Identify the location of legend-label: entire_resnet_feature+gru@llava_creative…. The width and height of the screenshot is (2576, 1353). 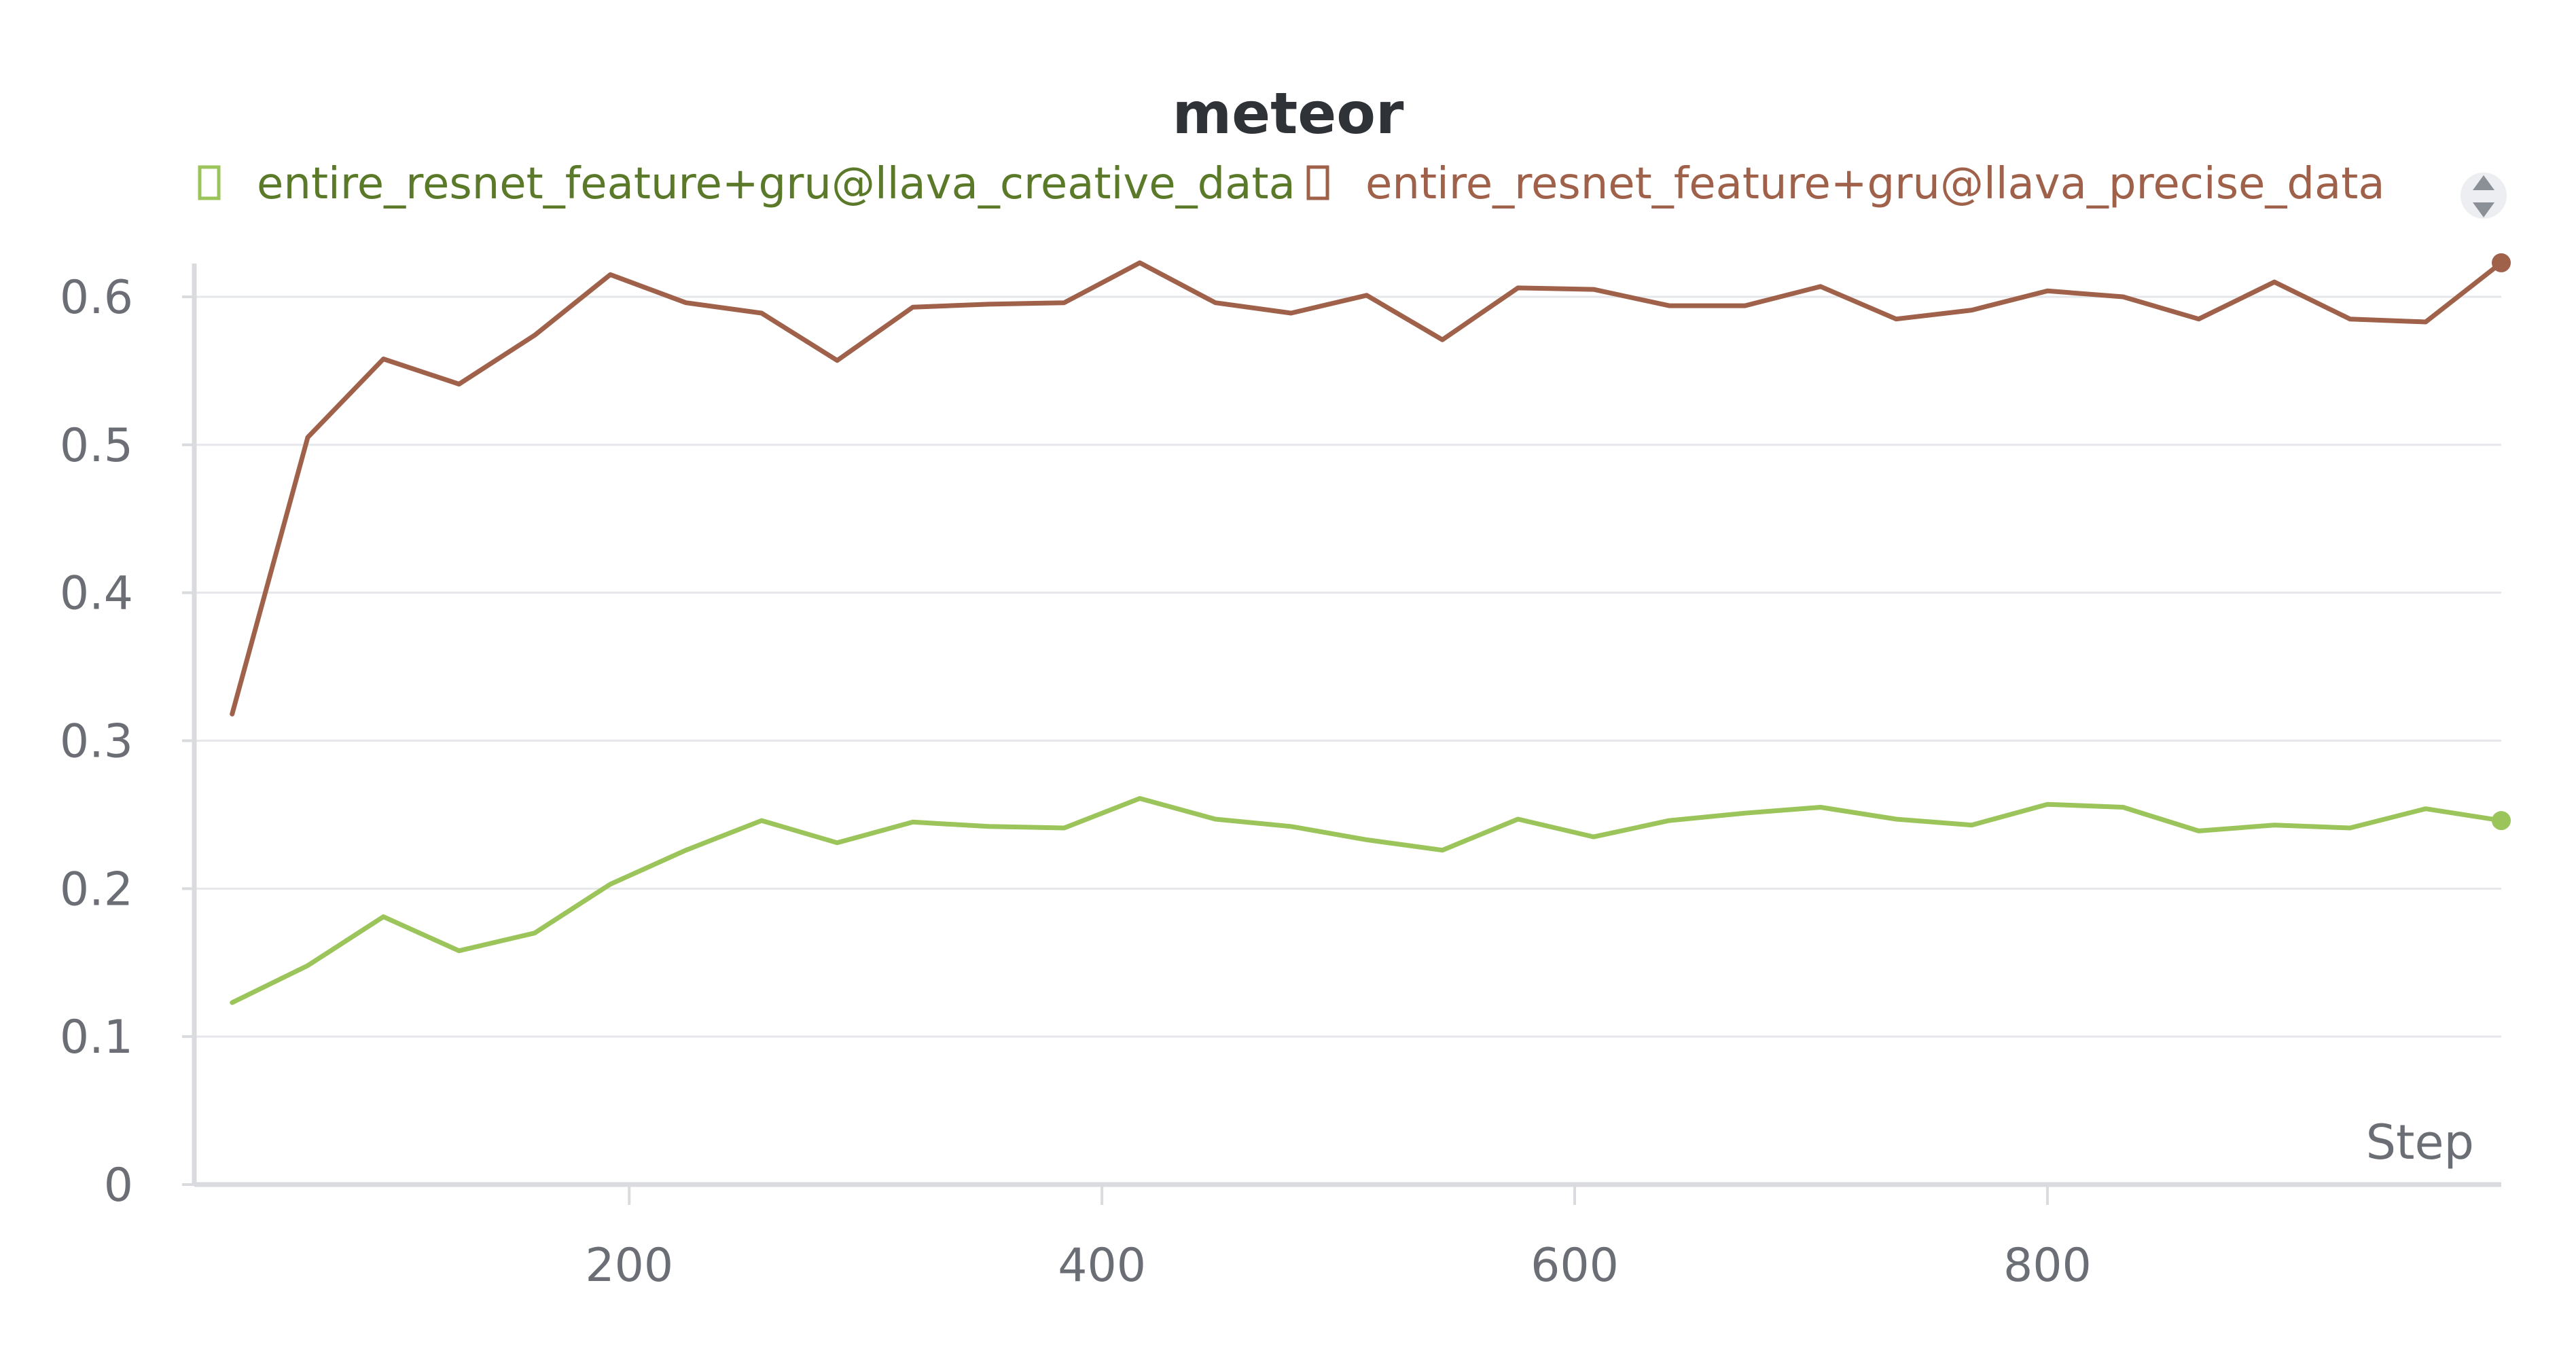
(776, 184).